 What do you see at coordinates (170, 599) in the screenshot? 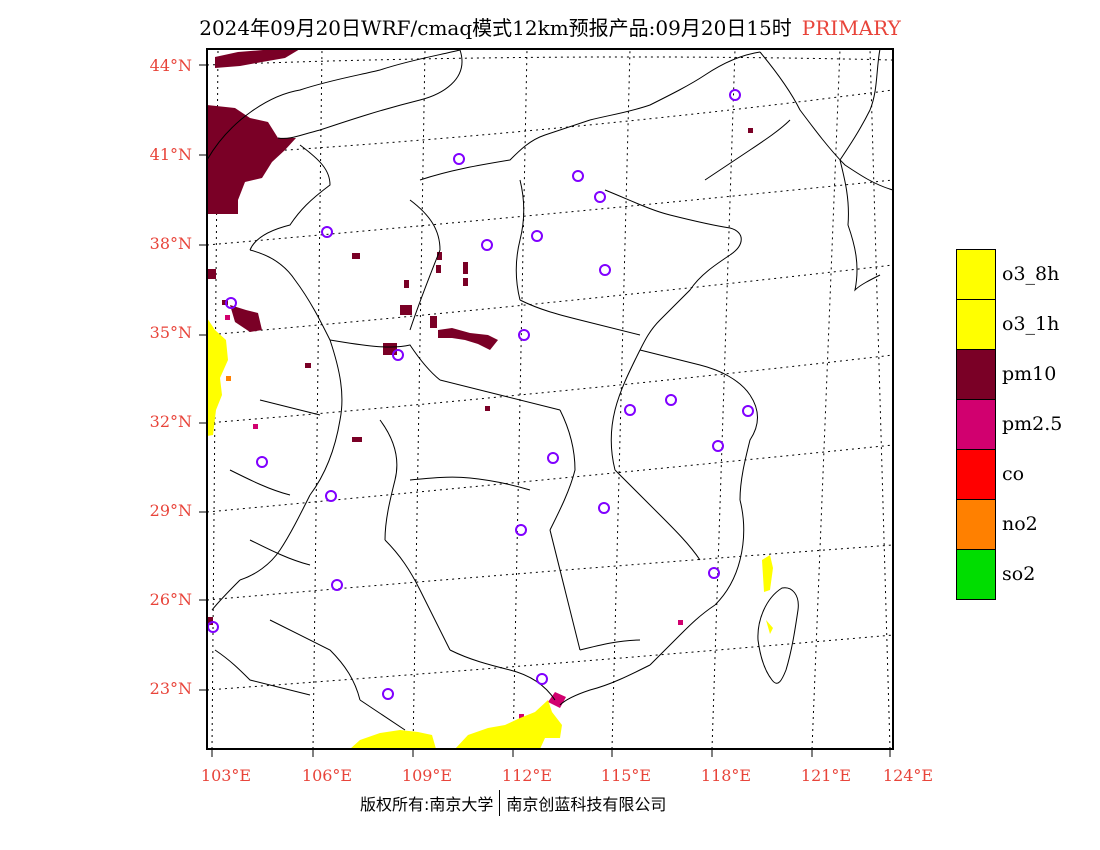
I see `lat-label-26n: 26°N` at bounding box center [170, 599].